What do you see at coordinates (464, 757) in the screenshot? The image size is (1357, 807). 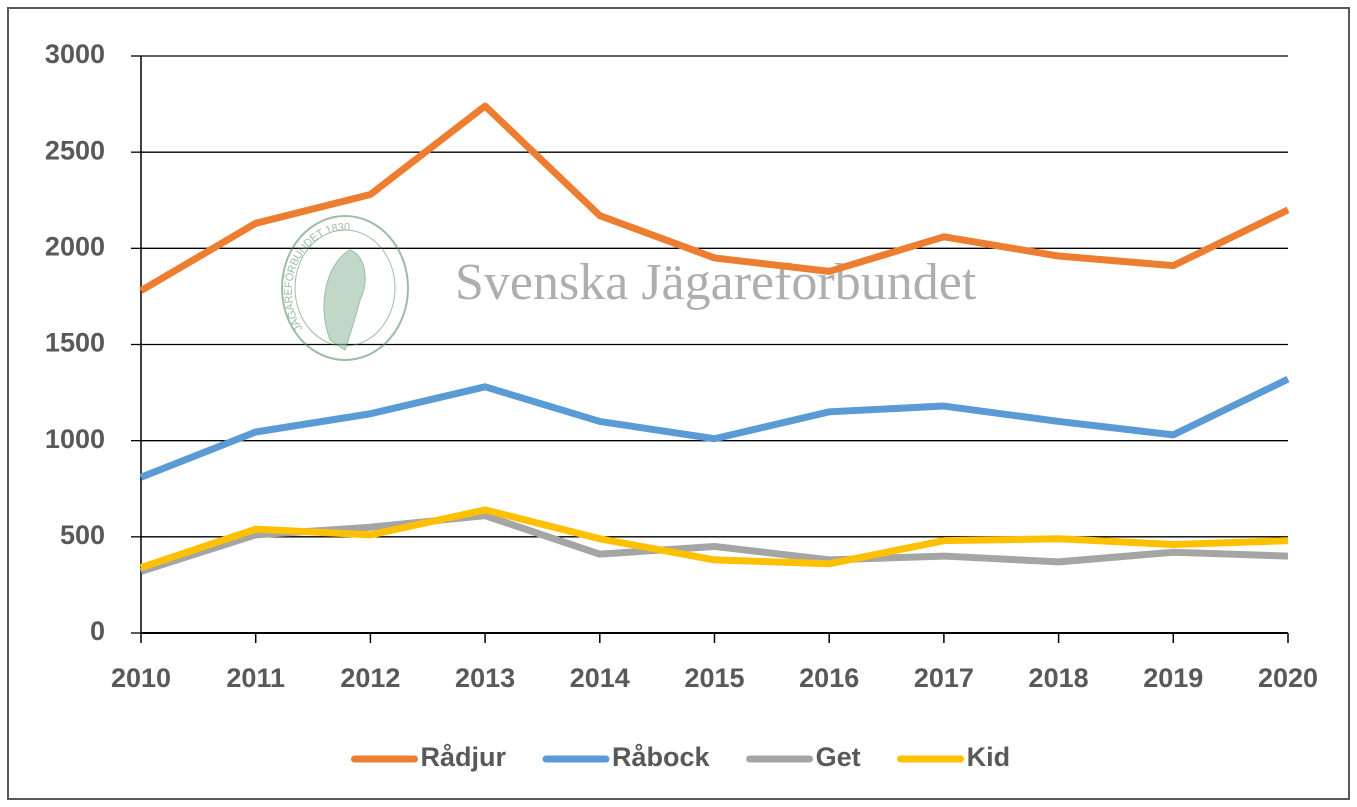 I see `legend-label: Rådjur` at bounding box center [464, 757].